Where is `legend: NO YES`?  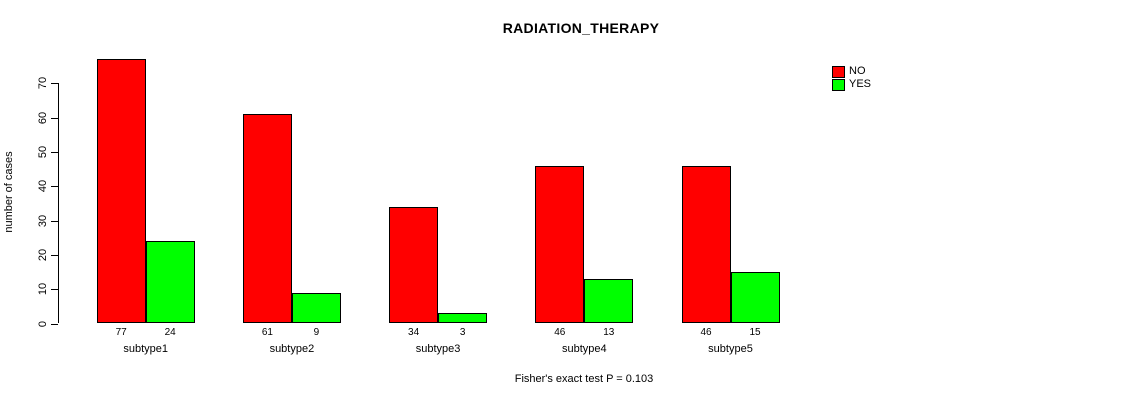 legend: NO YES is located at coordinates (851, 78).